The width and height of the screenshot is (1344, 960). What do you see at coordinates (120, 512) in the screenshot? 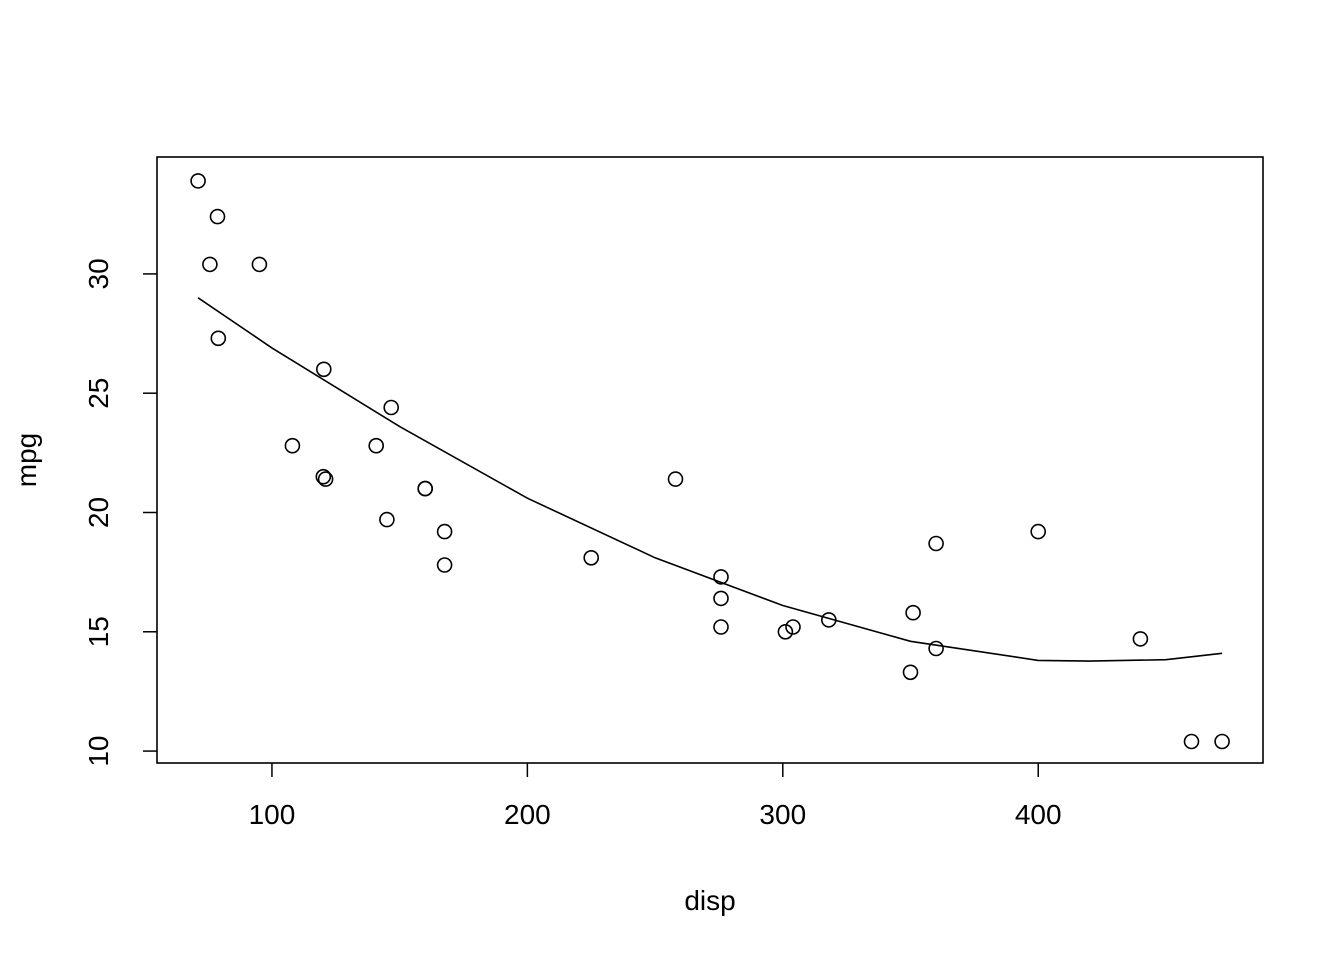
I see `y-axis: 10 15 20 25 30` at bounding box center [120, 512].